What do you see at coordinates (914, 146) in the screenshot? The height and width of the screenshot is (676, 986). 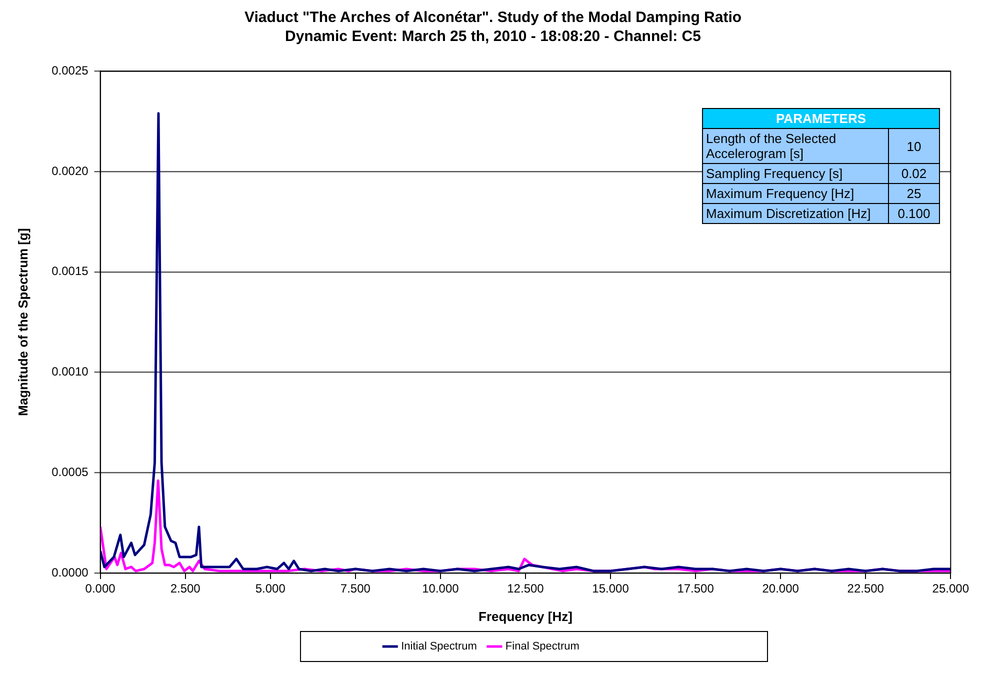 I see `annotation: 10` at bounding box center [914, 146].